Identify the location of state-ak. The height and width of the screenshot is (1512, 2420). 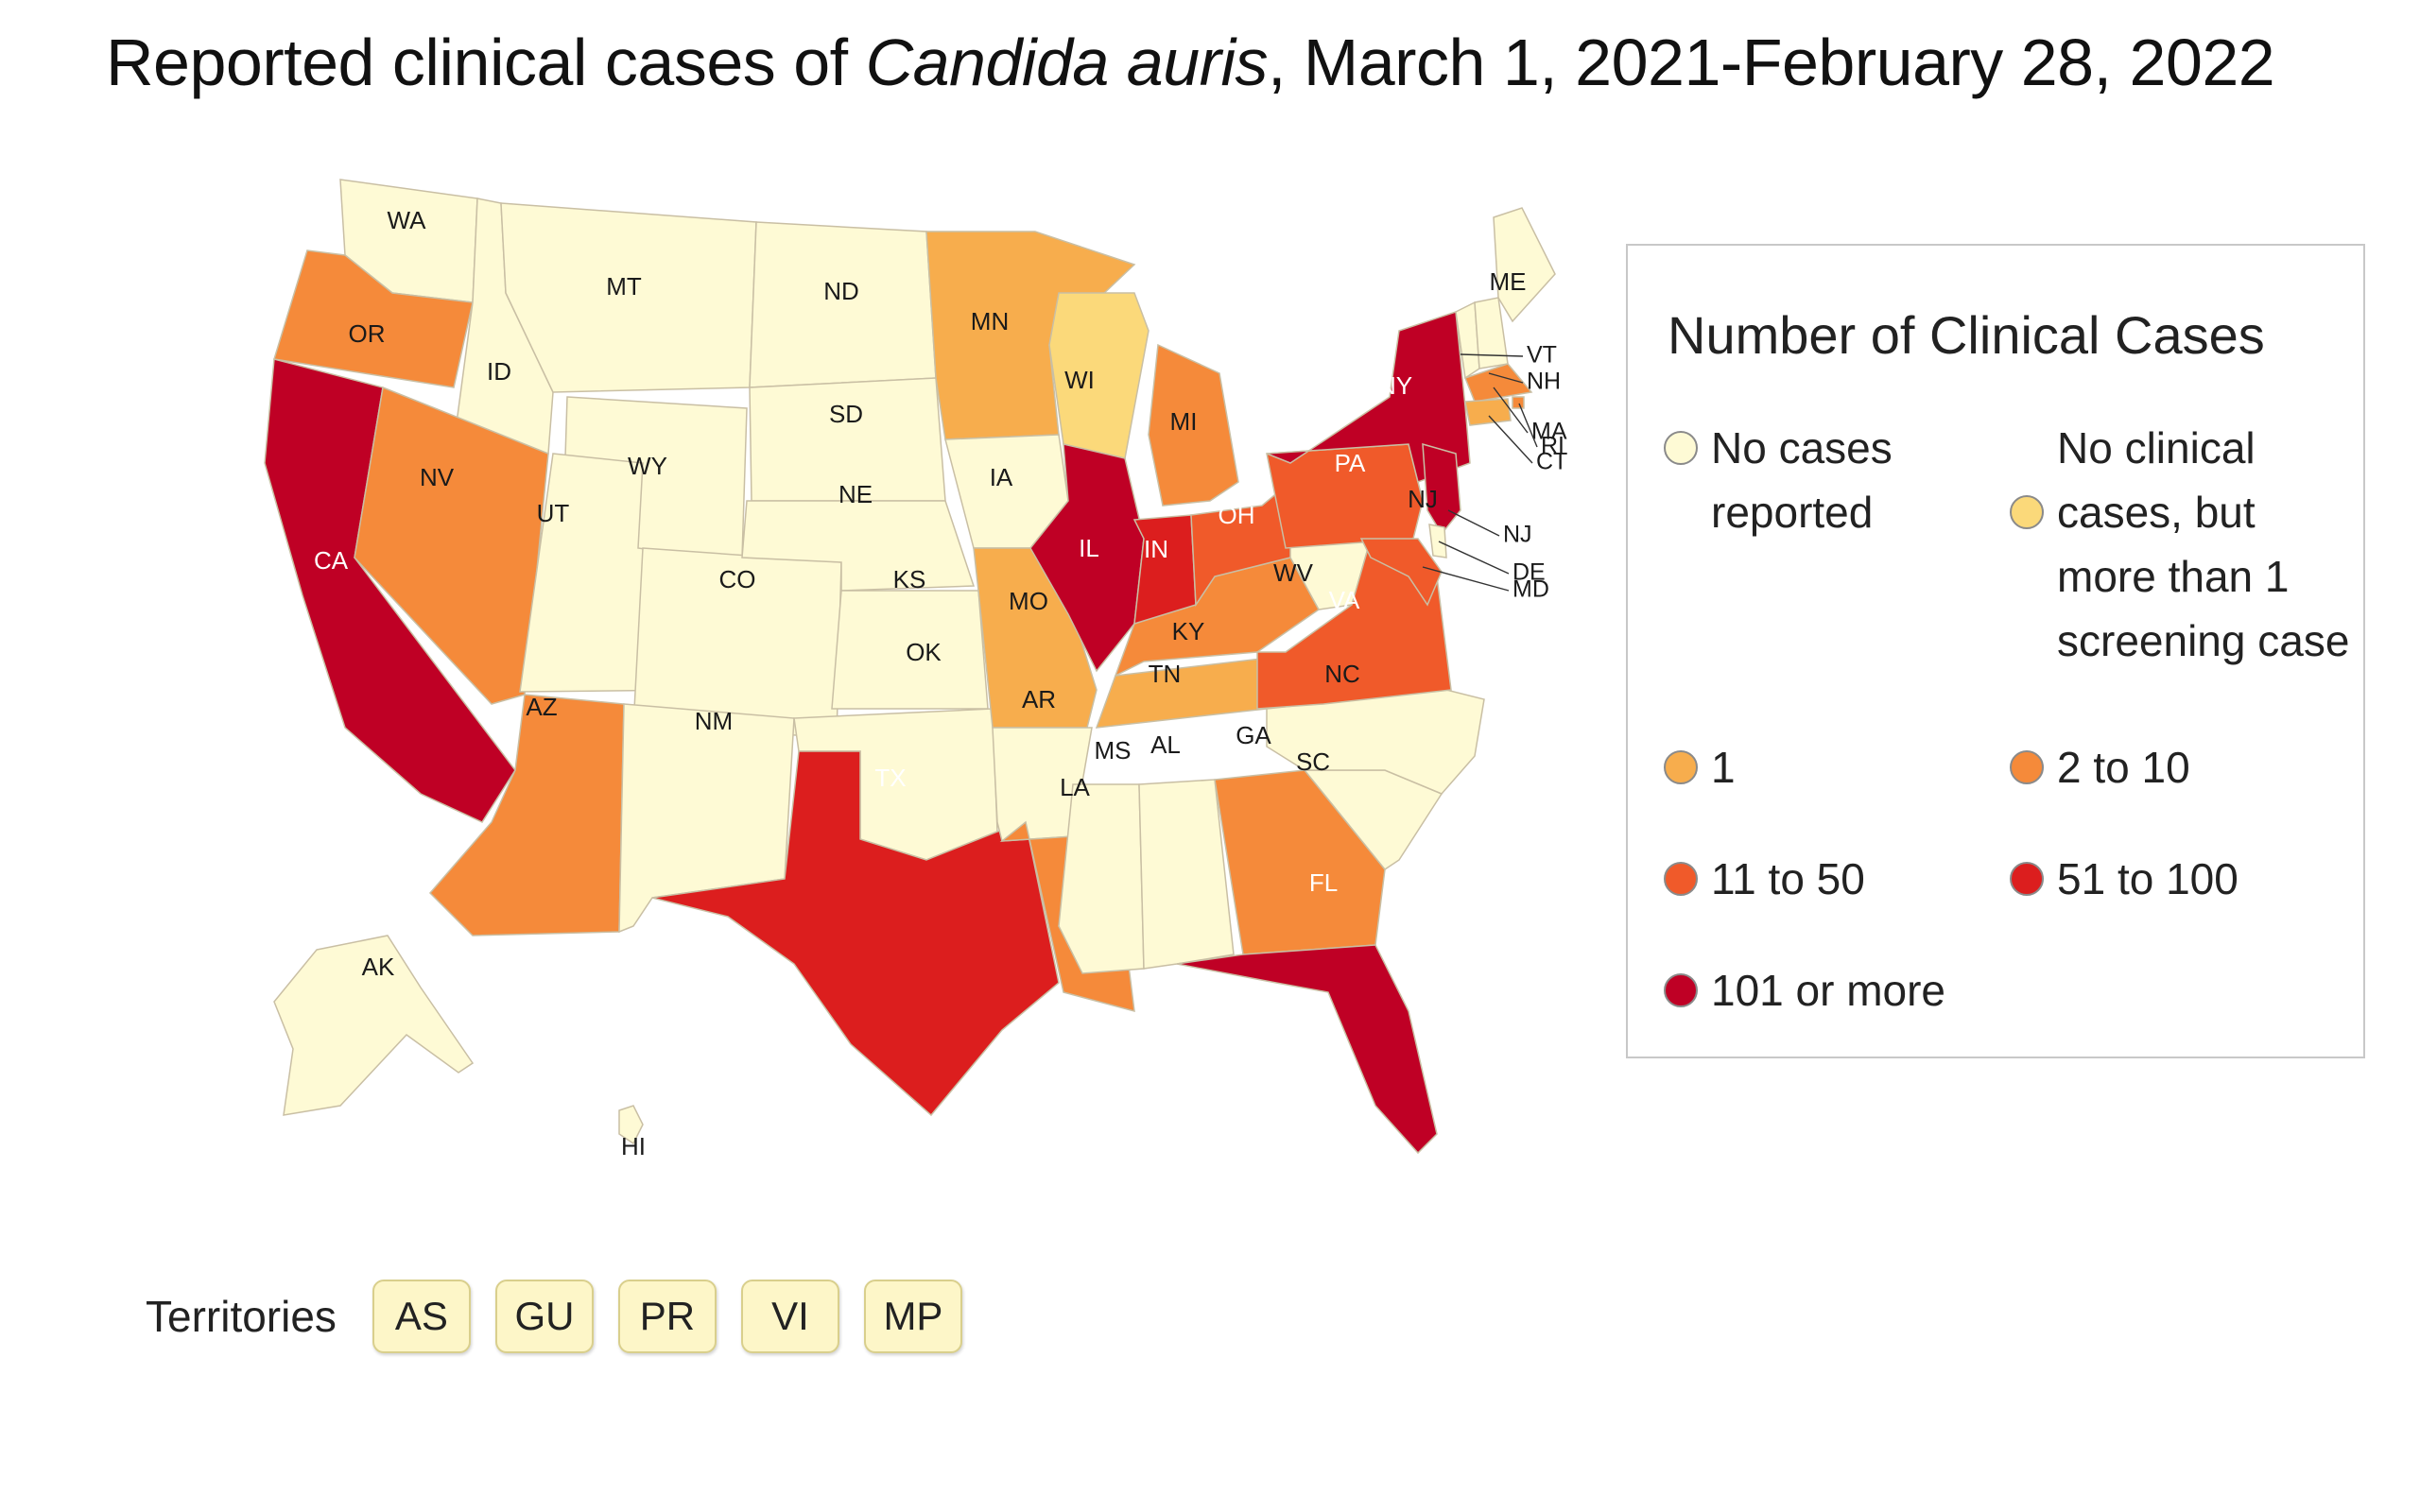
(374, 1025).